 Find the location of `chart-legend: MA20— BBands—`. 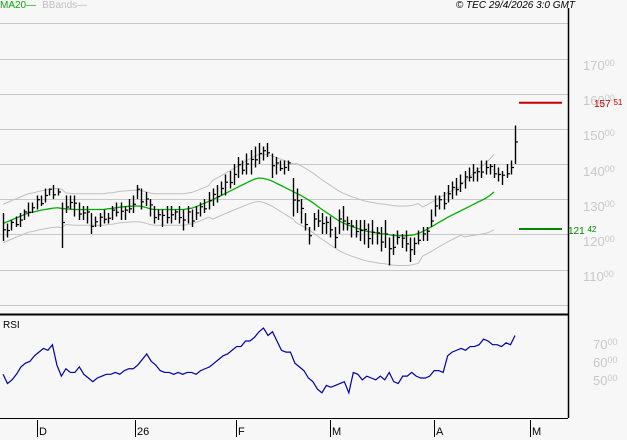

chart-legend: MA20— BBands— is located at coordinates (43, 5).